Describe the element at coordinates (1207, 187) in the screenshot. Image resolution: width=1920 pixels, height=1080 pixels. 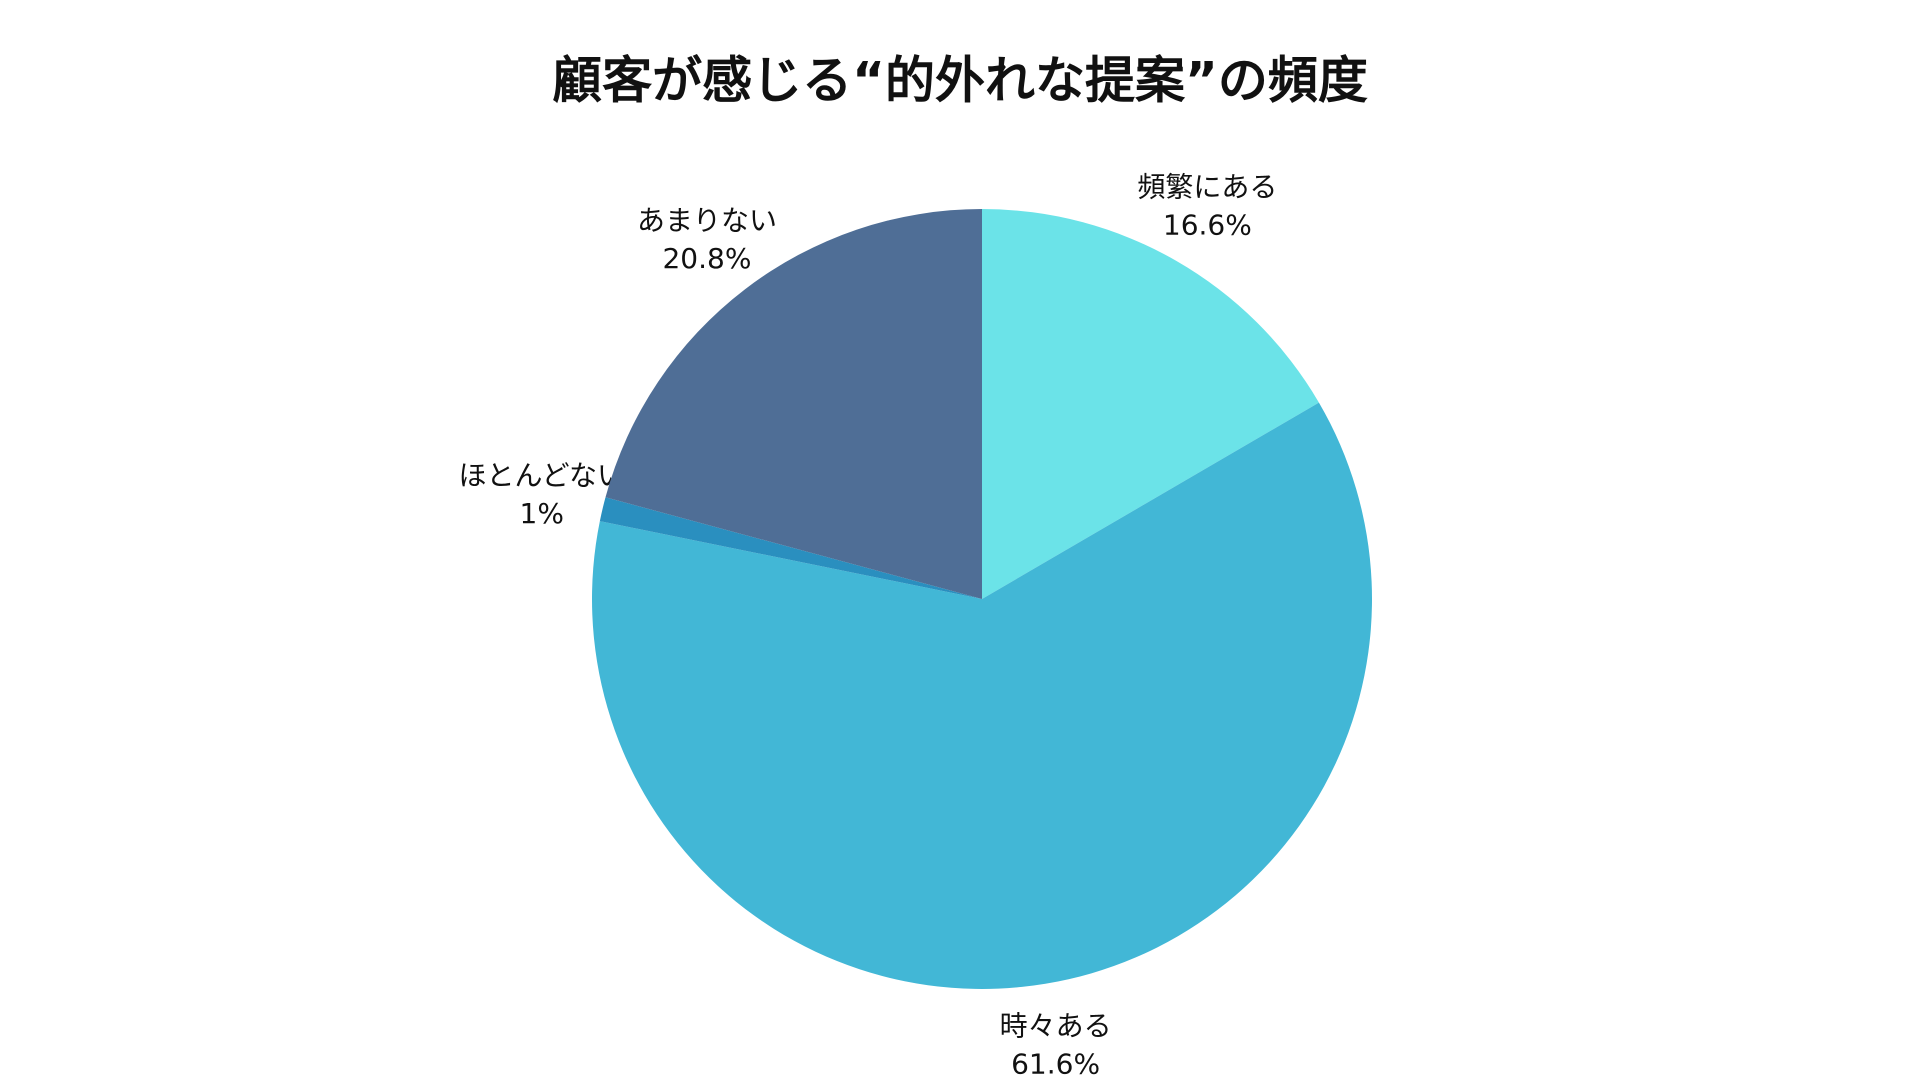
I see `slice-label: 頻繁にある` at that location.